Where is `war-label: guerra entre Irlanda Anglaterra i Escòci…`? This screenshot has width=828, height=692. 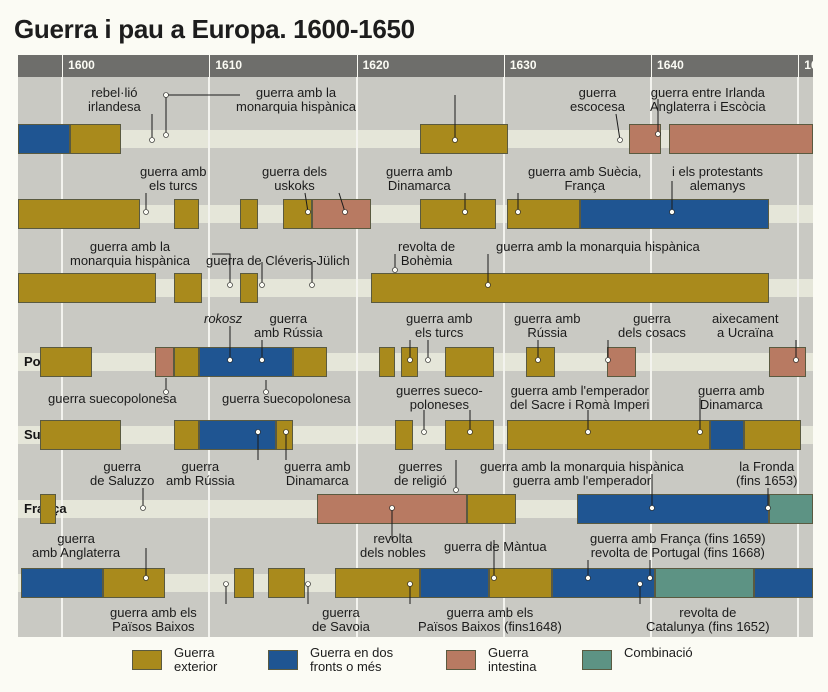 war-label: guerra entre Irlanda Anglaterra i Escòci… is located at coordinates (708, 99).